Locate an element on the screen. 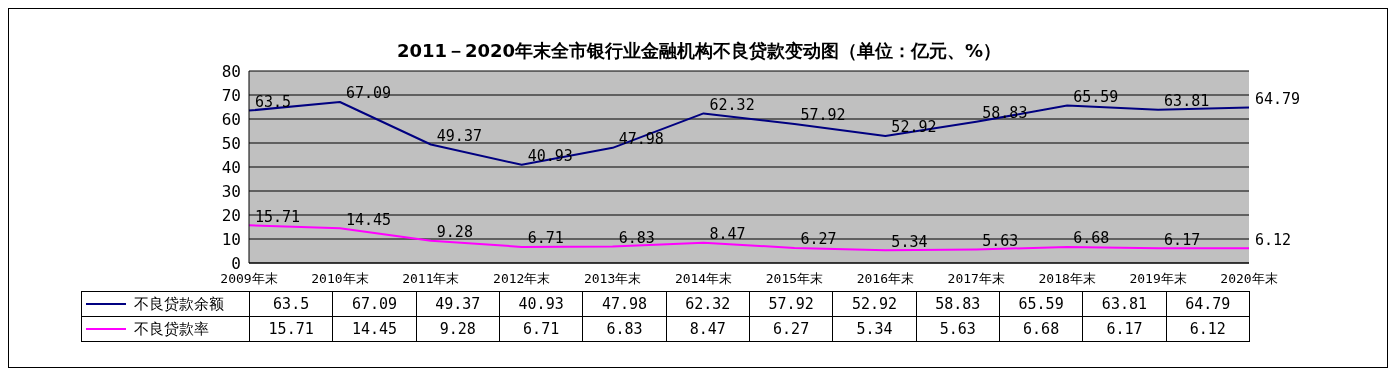 The width and height of the screenshot is (1398, 378). data-label: 65.59 is located at coordinates (1041, 304).